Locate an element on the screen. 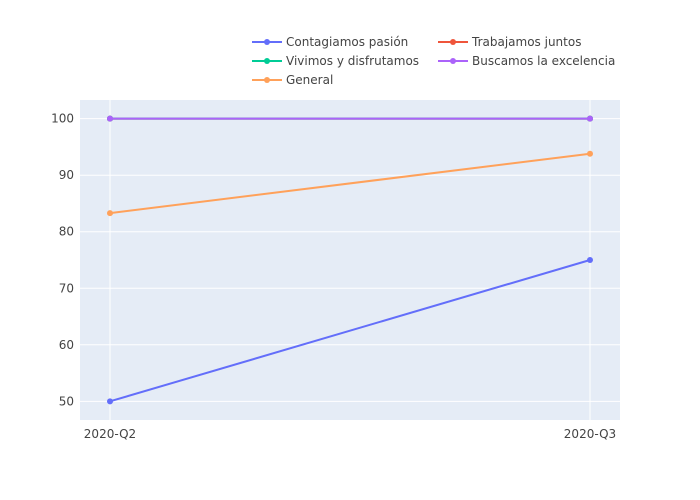 This screenshot has height=500, width=700. legend-item: Vivimos y disfrutamos is located at coordinates (335, 61).